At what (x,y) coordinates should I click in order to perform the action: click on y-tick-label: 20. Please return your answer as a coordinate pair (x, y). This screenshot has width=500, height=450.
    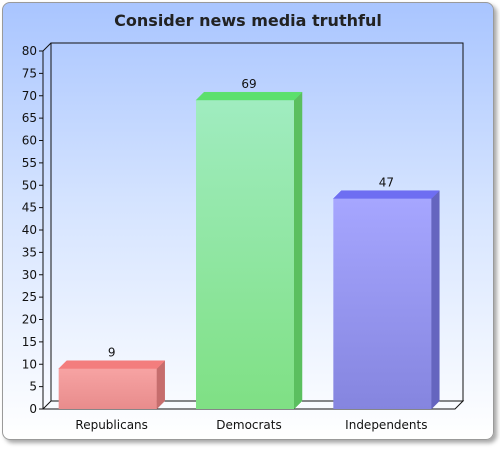
    Looking at the image, I should click on (29, 320).